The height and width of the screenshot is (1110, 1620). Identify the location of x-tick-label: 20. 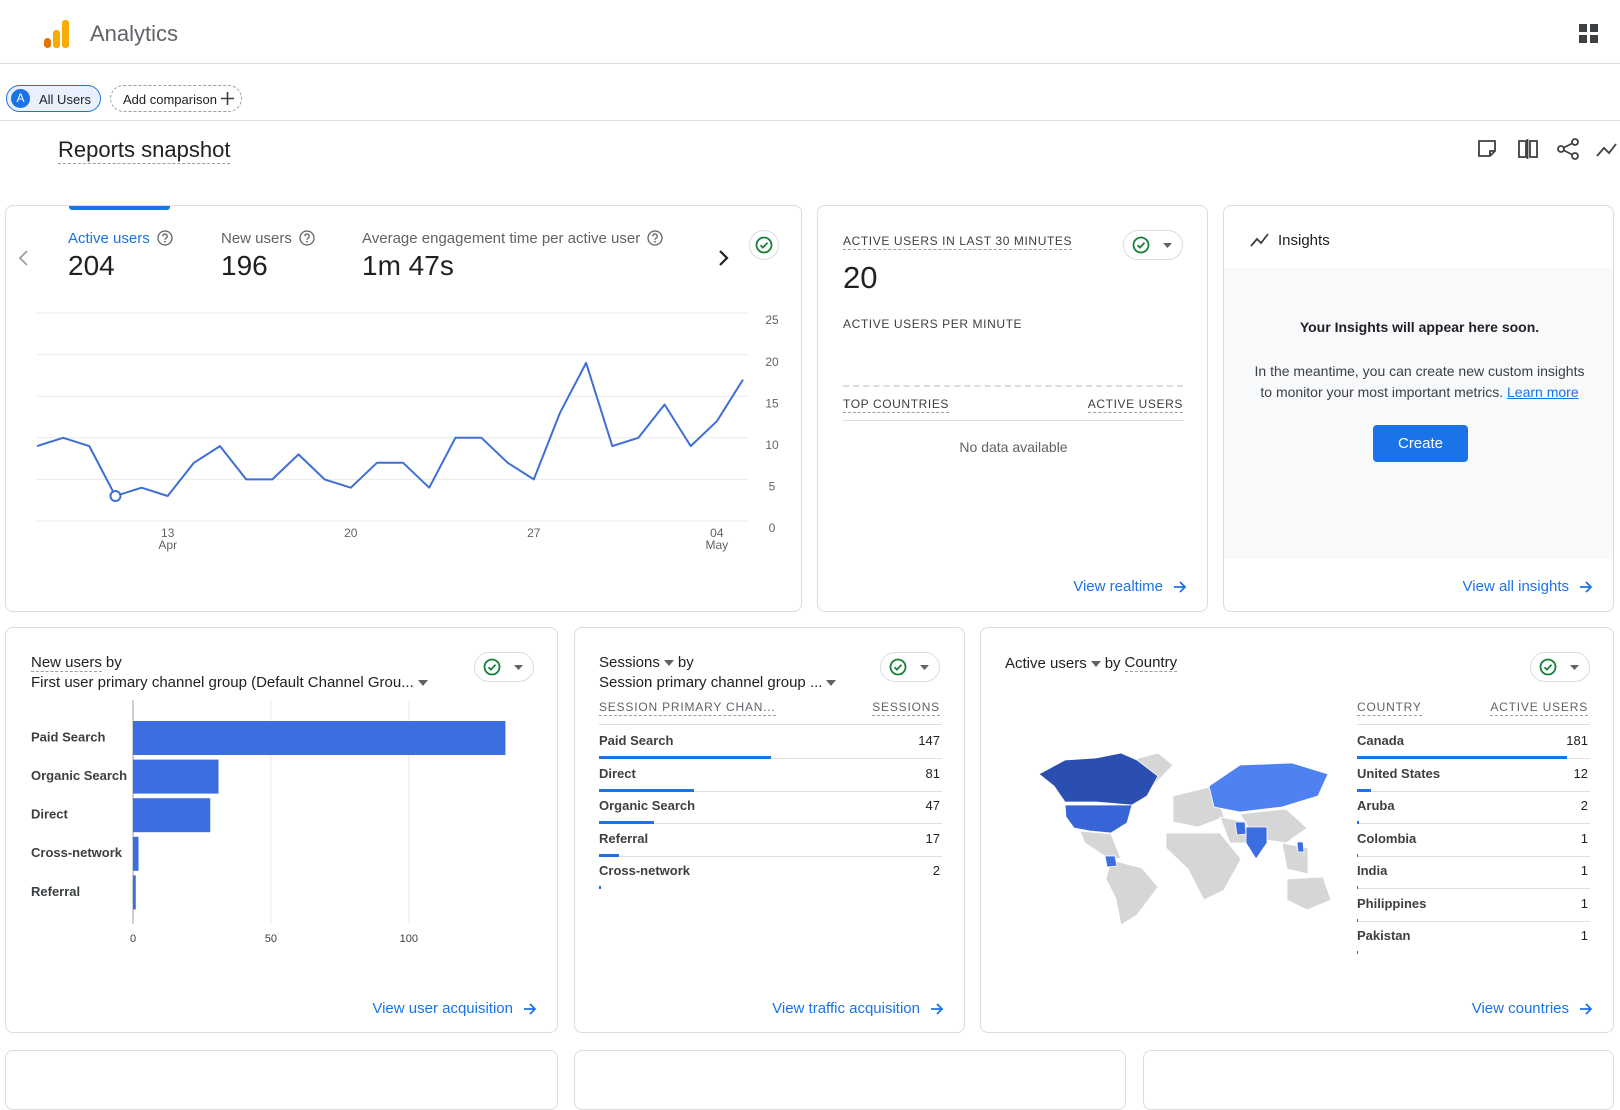
(351, 533).